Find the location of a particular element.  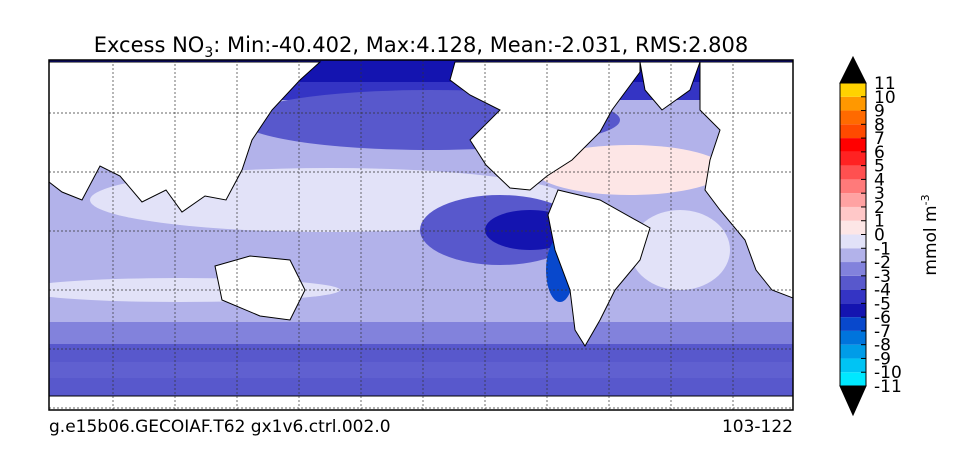

colorbar-tick-label: 4 is located at coordinates (879, 180).